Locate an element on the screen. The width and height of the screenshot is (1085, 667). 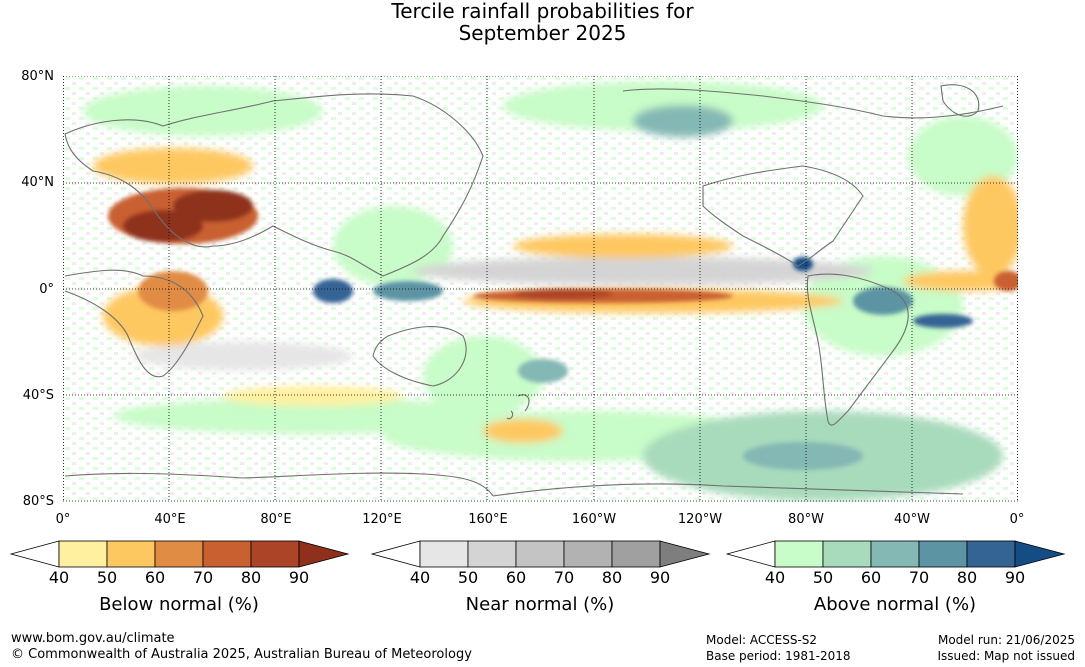
lon-label-0: 0° is located at coordinates (63, 519).